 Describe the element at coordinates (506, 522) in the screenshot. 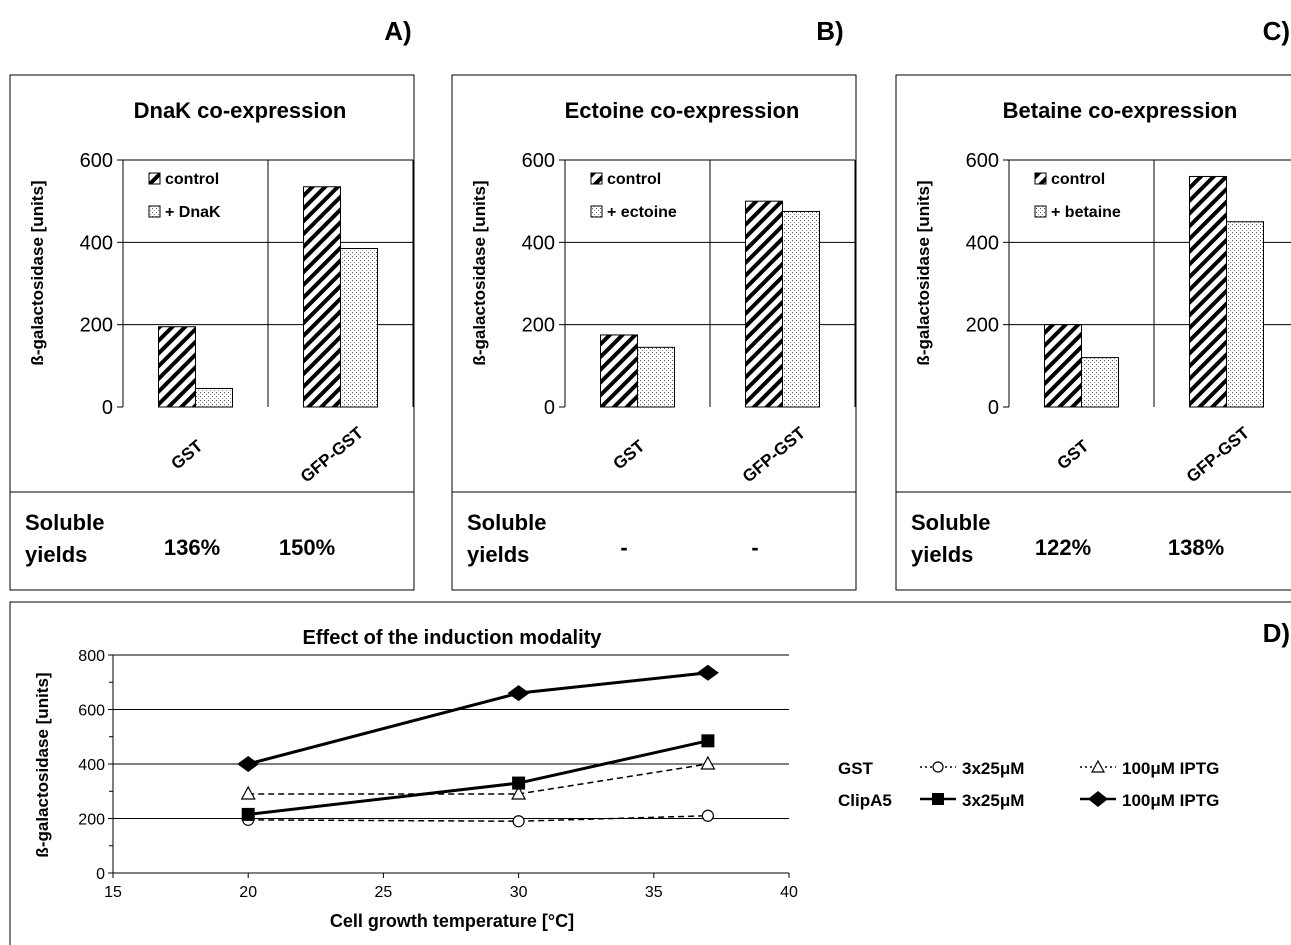

I see `panel-b-yields-label-1: Soluble` at that location.